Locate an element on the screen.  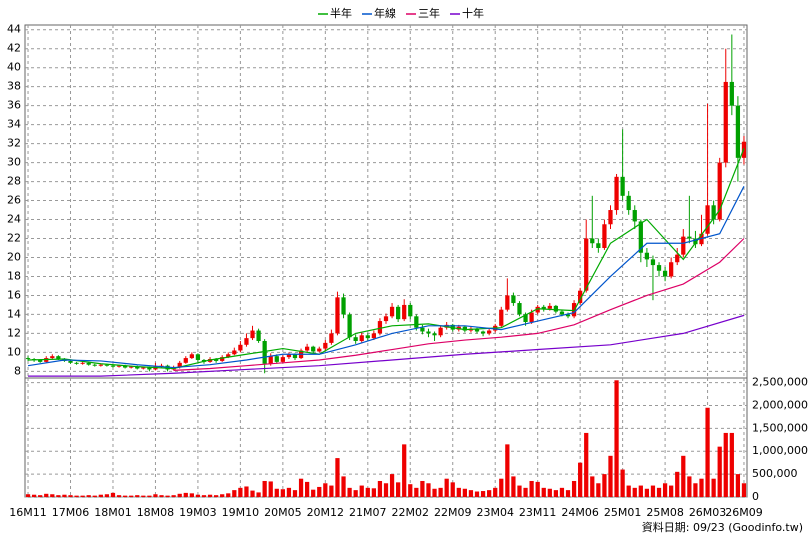
y-tick-label: 8 is located at coordinates (17, 370).